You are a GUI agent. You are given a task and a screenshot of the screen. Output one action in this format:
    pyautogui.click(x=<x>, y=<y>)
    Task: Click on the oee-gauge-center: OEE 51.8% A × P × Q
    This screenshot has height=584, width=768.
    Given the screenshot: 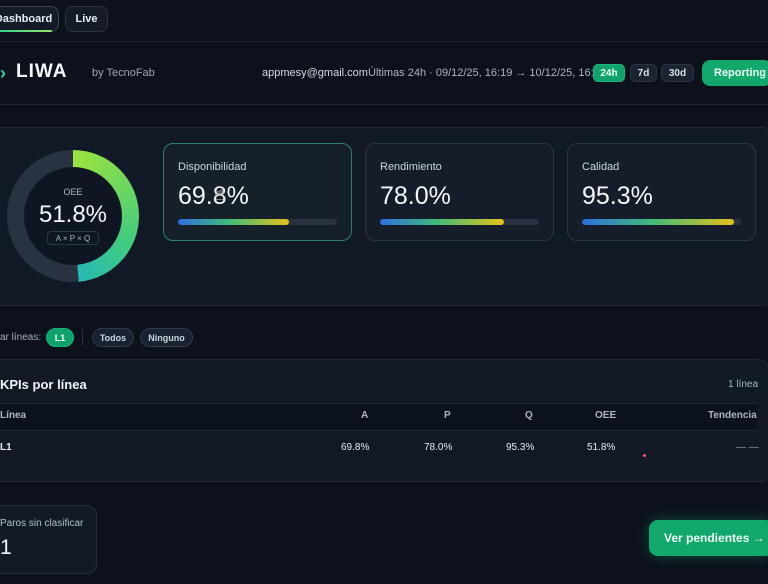 What is the action you would take?
    pyautogui.click(x=73, y=216)
    